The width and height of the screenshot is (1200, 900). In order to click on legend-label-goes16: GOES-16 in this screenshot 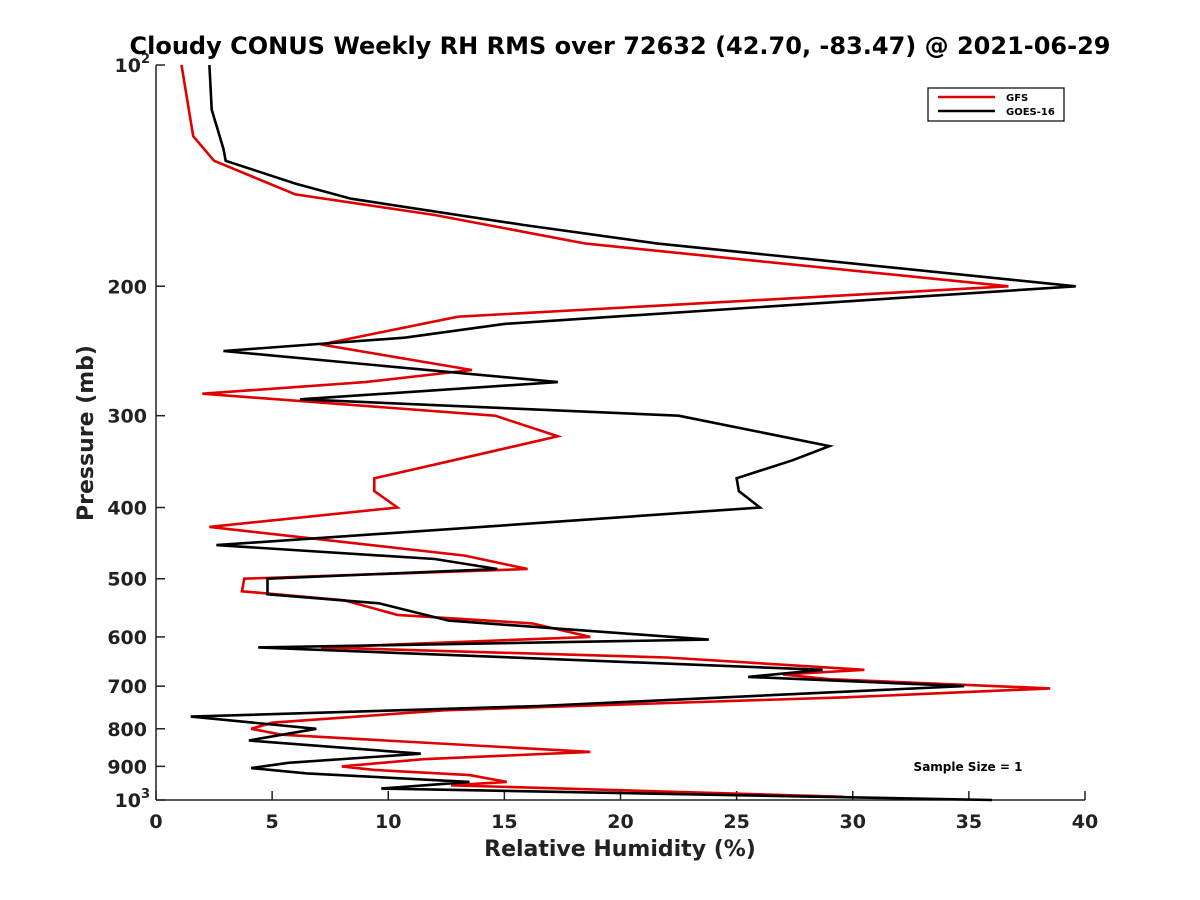, I will do `click(1030, 112)`.